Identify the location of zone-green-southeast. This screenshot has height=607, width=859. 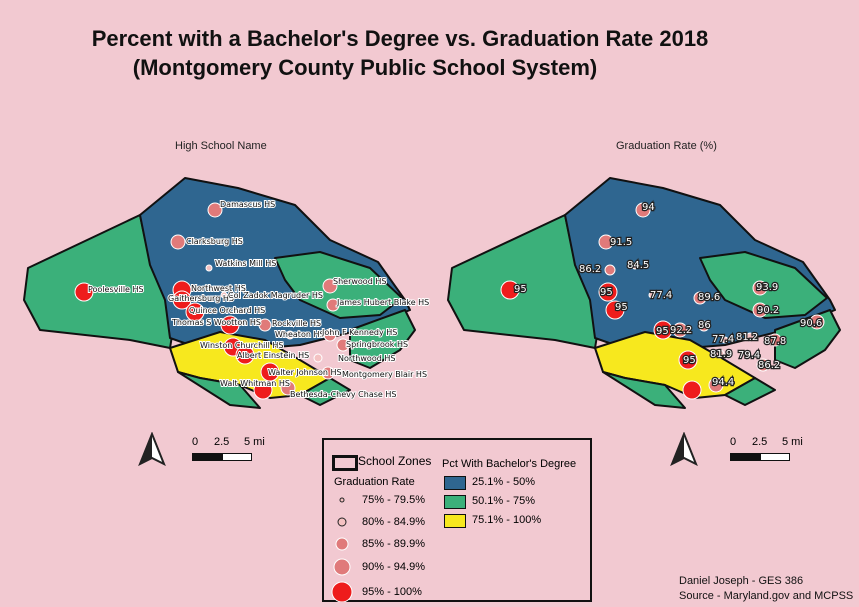
(325, 391).